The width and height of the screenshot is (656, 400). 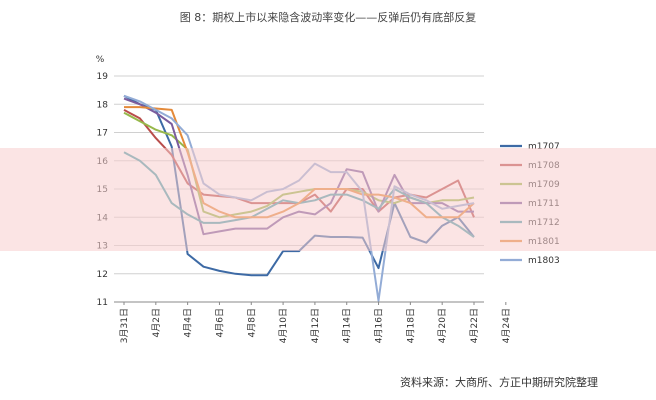 What do you see at coordinates (328, 17) in the screenshot?
I see `chart-title: 图 8：期权上市以来隐含波动率变化——反弹后仍有底部反复` at bounding box center [328, 17].